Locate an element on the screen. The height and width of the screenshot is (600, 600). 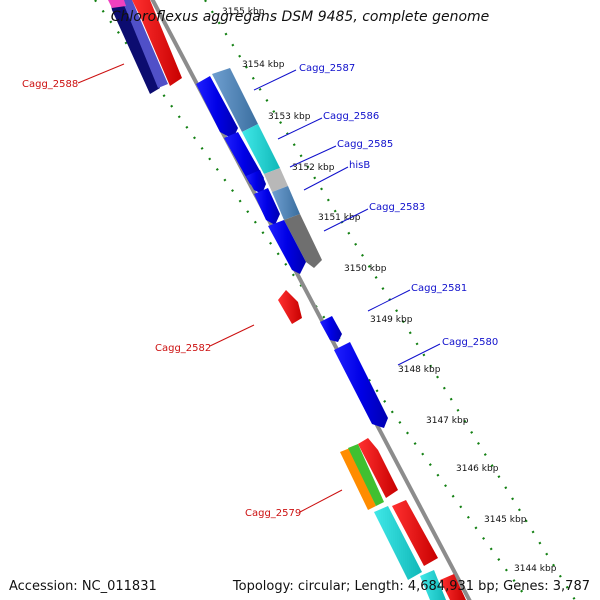
kbp-tick-3151: 3151 kbp is located at coordinates (339, 218).